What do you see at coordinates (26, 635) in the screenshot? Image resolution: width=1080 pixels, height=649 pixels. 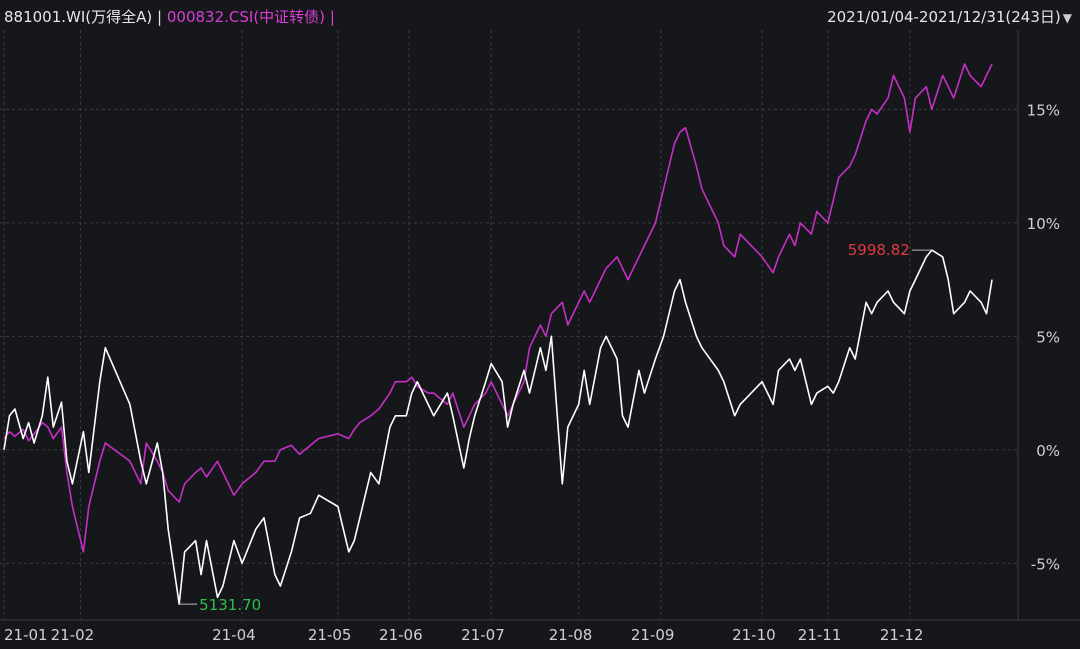 I see `x-tick-label: 21-01` at bounding box center [26, 635].